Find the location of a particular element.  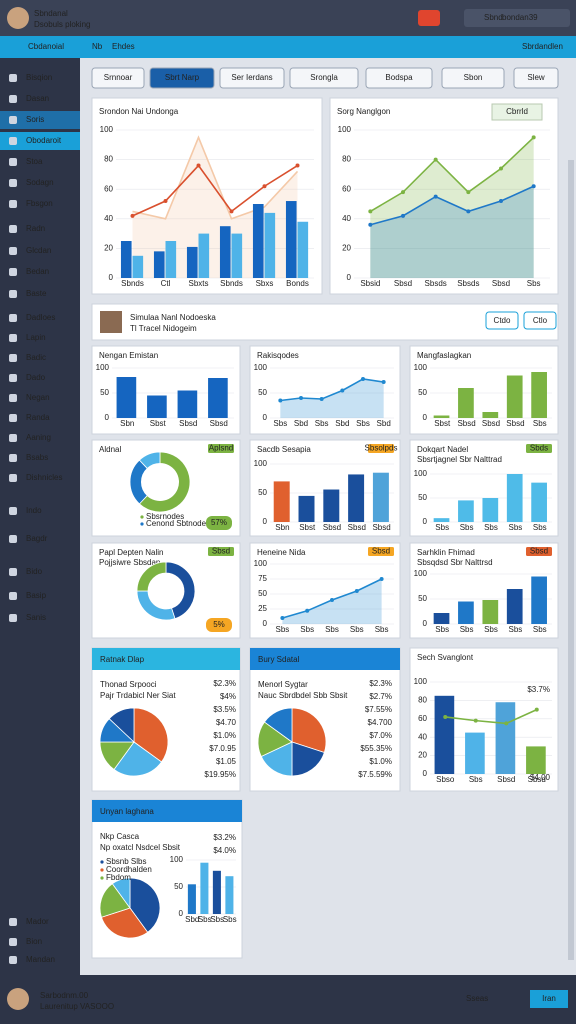

sidebar-item: Lapin is located at coordinates (36, 337).